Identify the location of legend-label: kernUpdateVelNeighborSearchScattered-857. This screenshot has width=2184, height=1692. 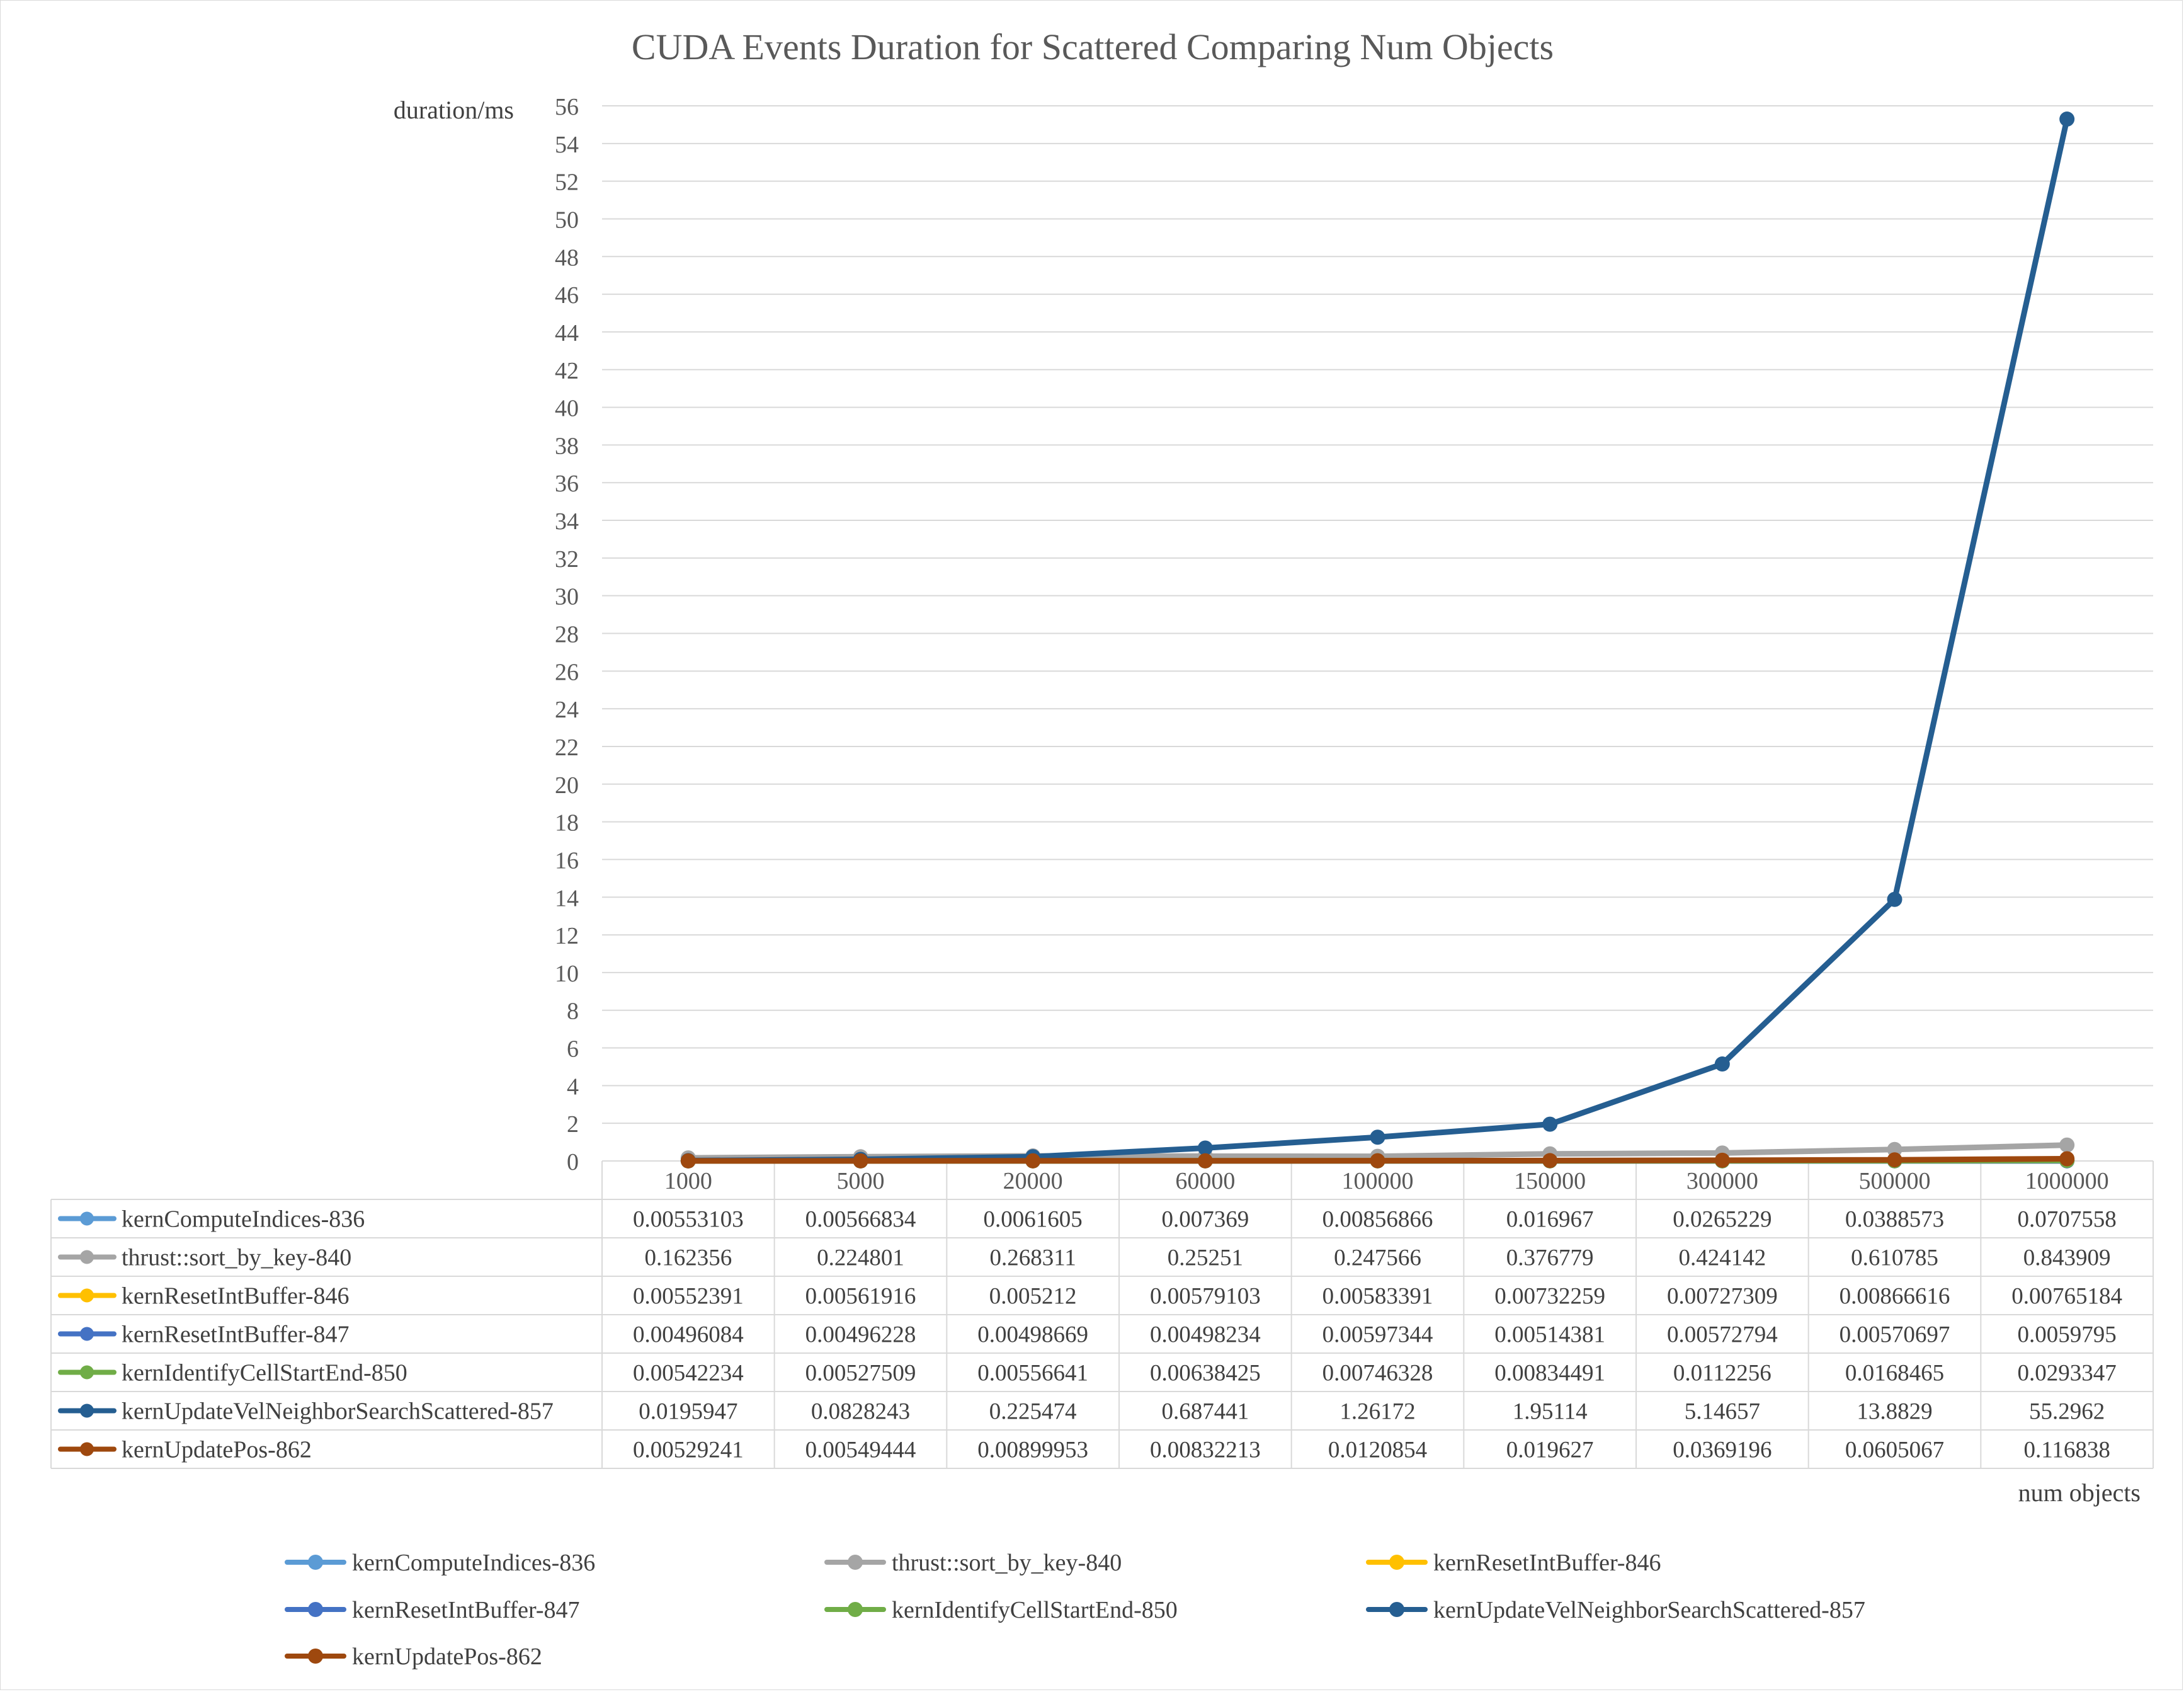
(1649, 1610).